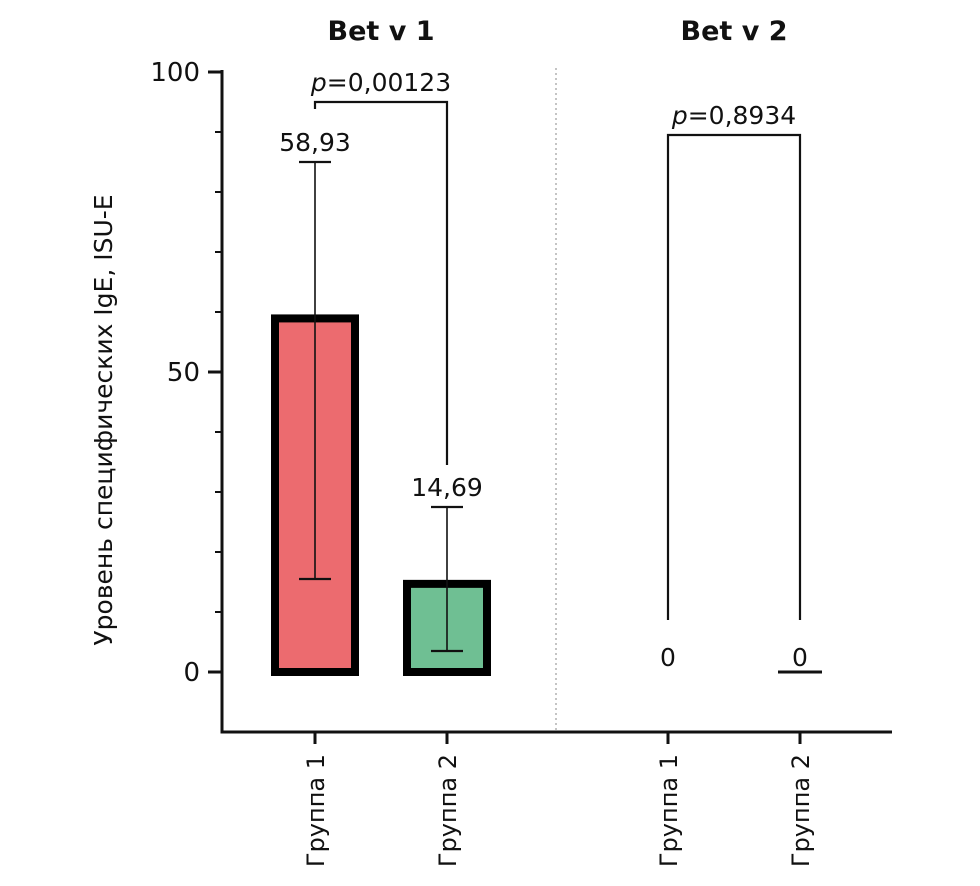  Describe the element at coordinates (191, 673) in the screenshot. I see `y-tick-label: 0` at that location.